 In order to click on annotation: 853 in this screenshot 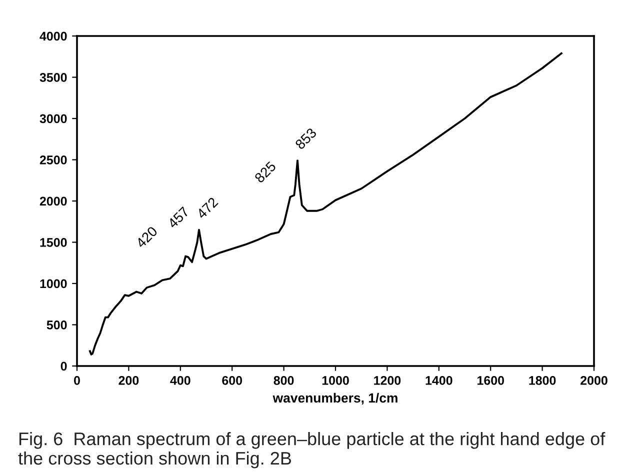, I will do `click(306, 138)`.